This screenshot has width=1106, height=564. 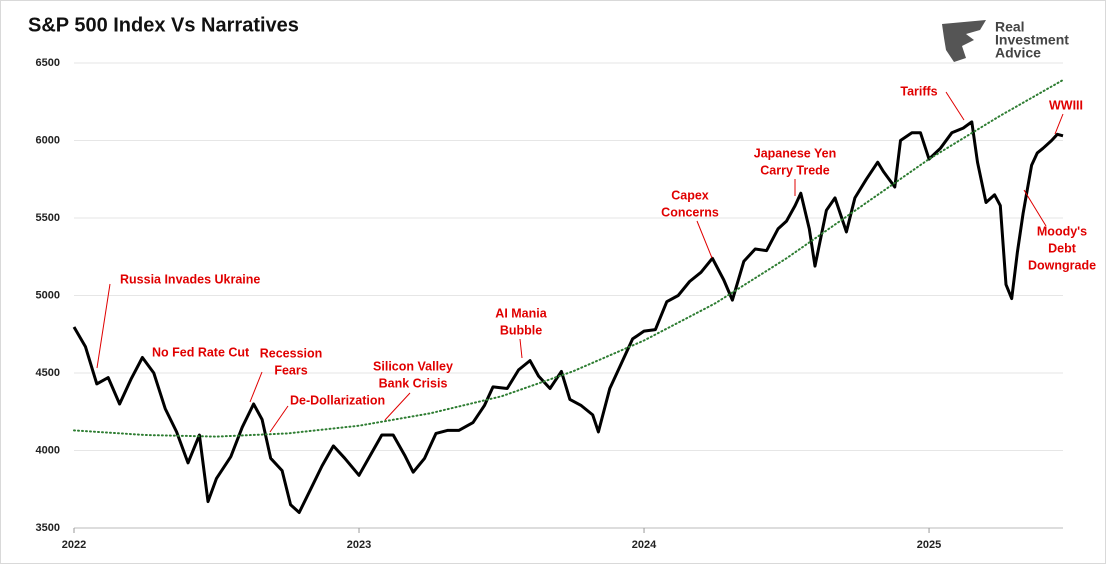 I want to click on annotation: Capex, so click(x=690, y=195).